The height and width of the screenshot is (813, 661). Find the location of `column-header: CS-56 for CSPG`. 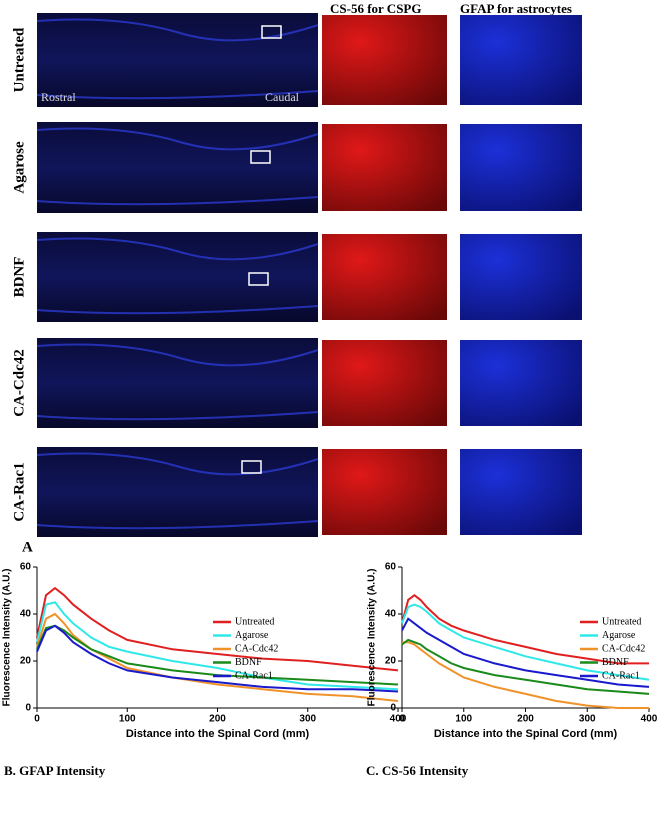

column-header: CS-56 for CSPG is located at coordinates (375, 8).